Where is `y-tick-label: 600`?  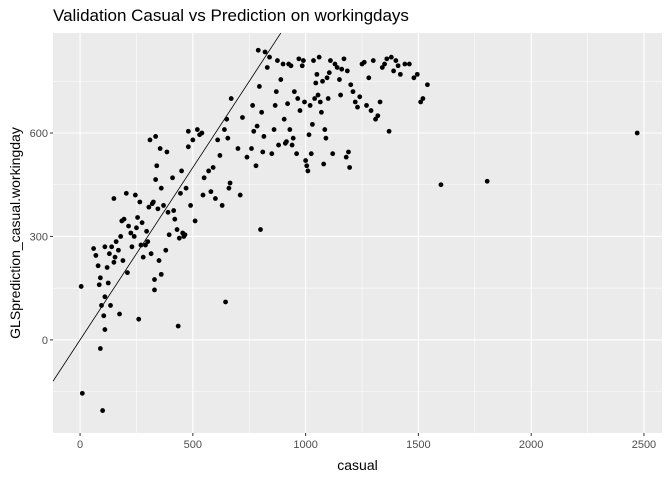
y-tick-label: 600 is located at coordinates (39, 134).